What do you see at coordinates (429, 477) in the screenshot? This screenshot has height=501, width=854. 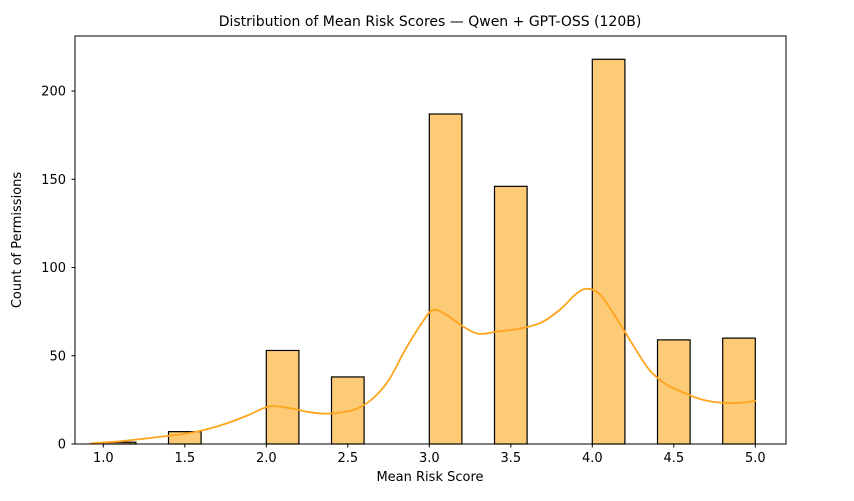 I see `x-axis-label: Mean Risk Score` at bounding box center [429, 477].